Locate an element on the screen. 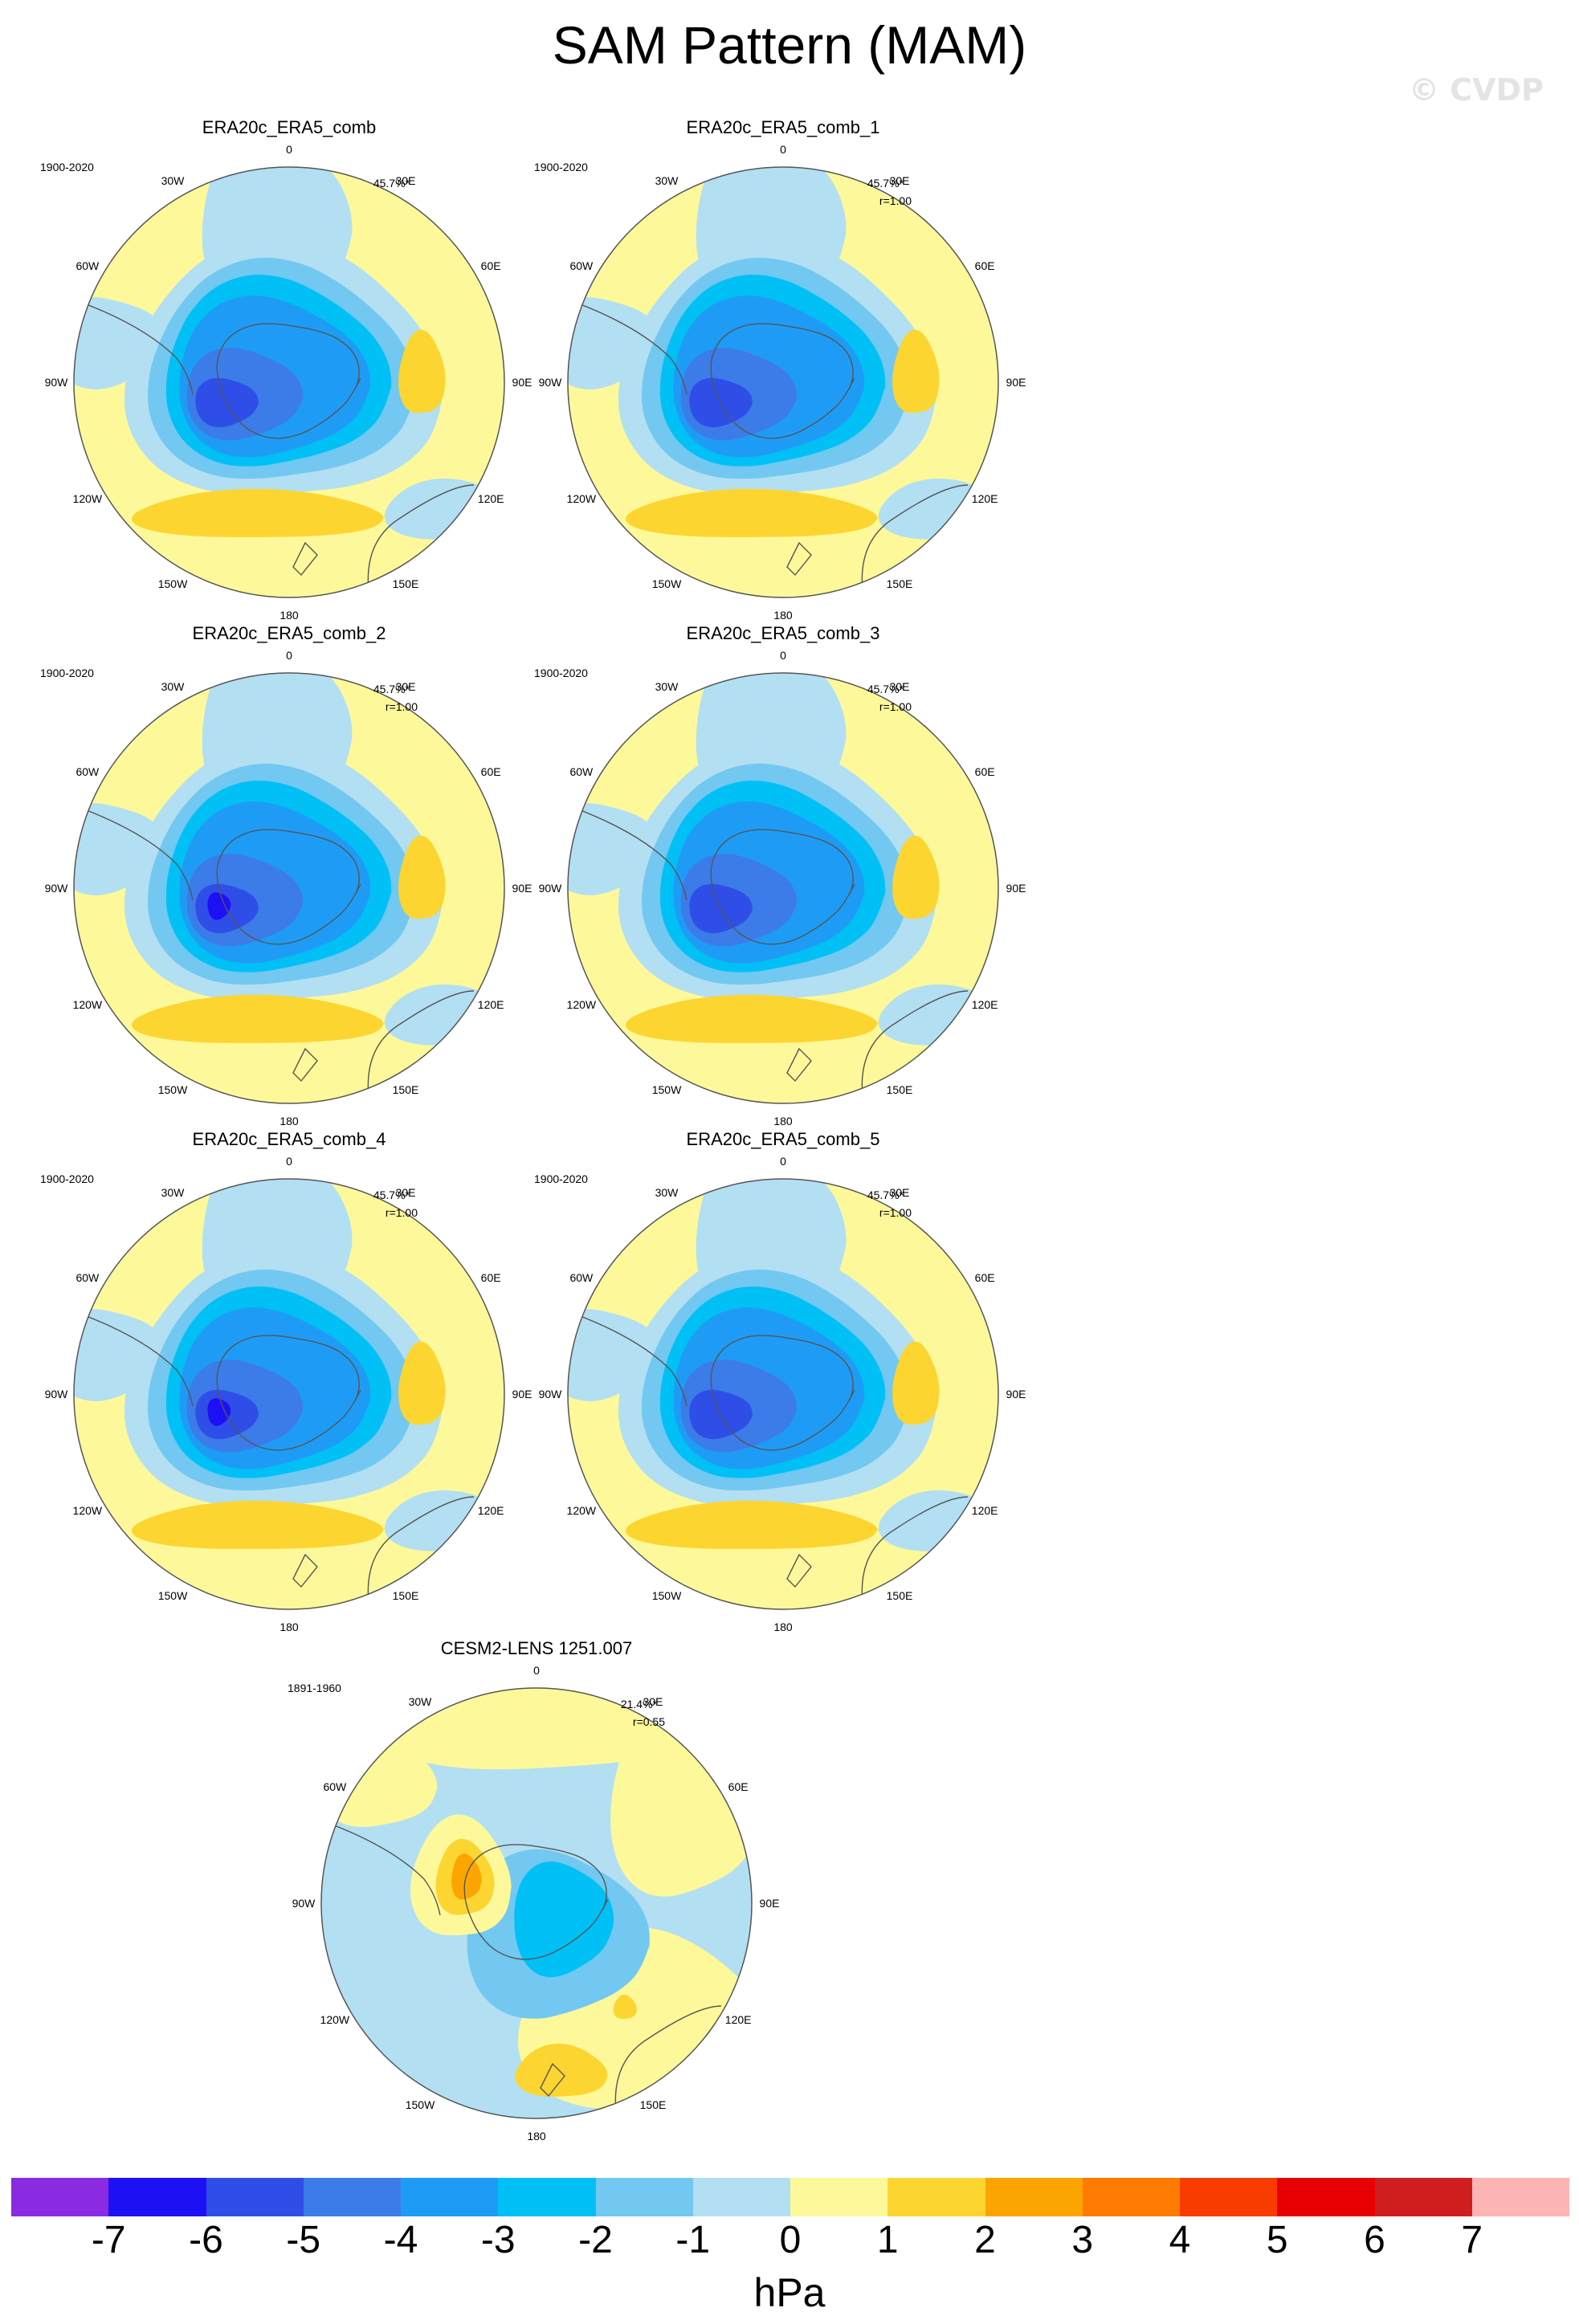 This screenshot has height=2324, width=1579. colorbar-tick-label: -2 is located at coordinates (595, 2240).